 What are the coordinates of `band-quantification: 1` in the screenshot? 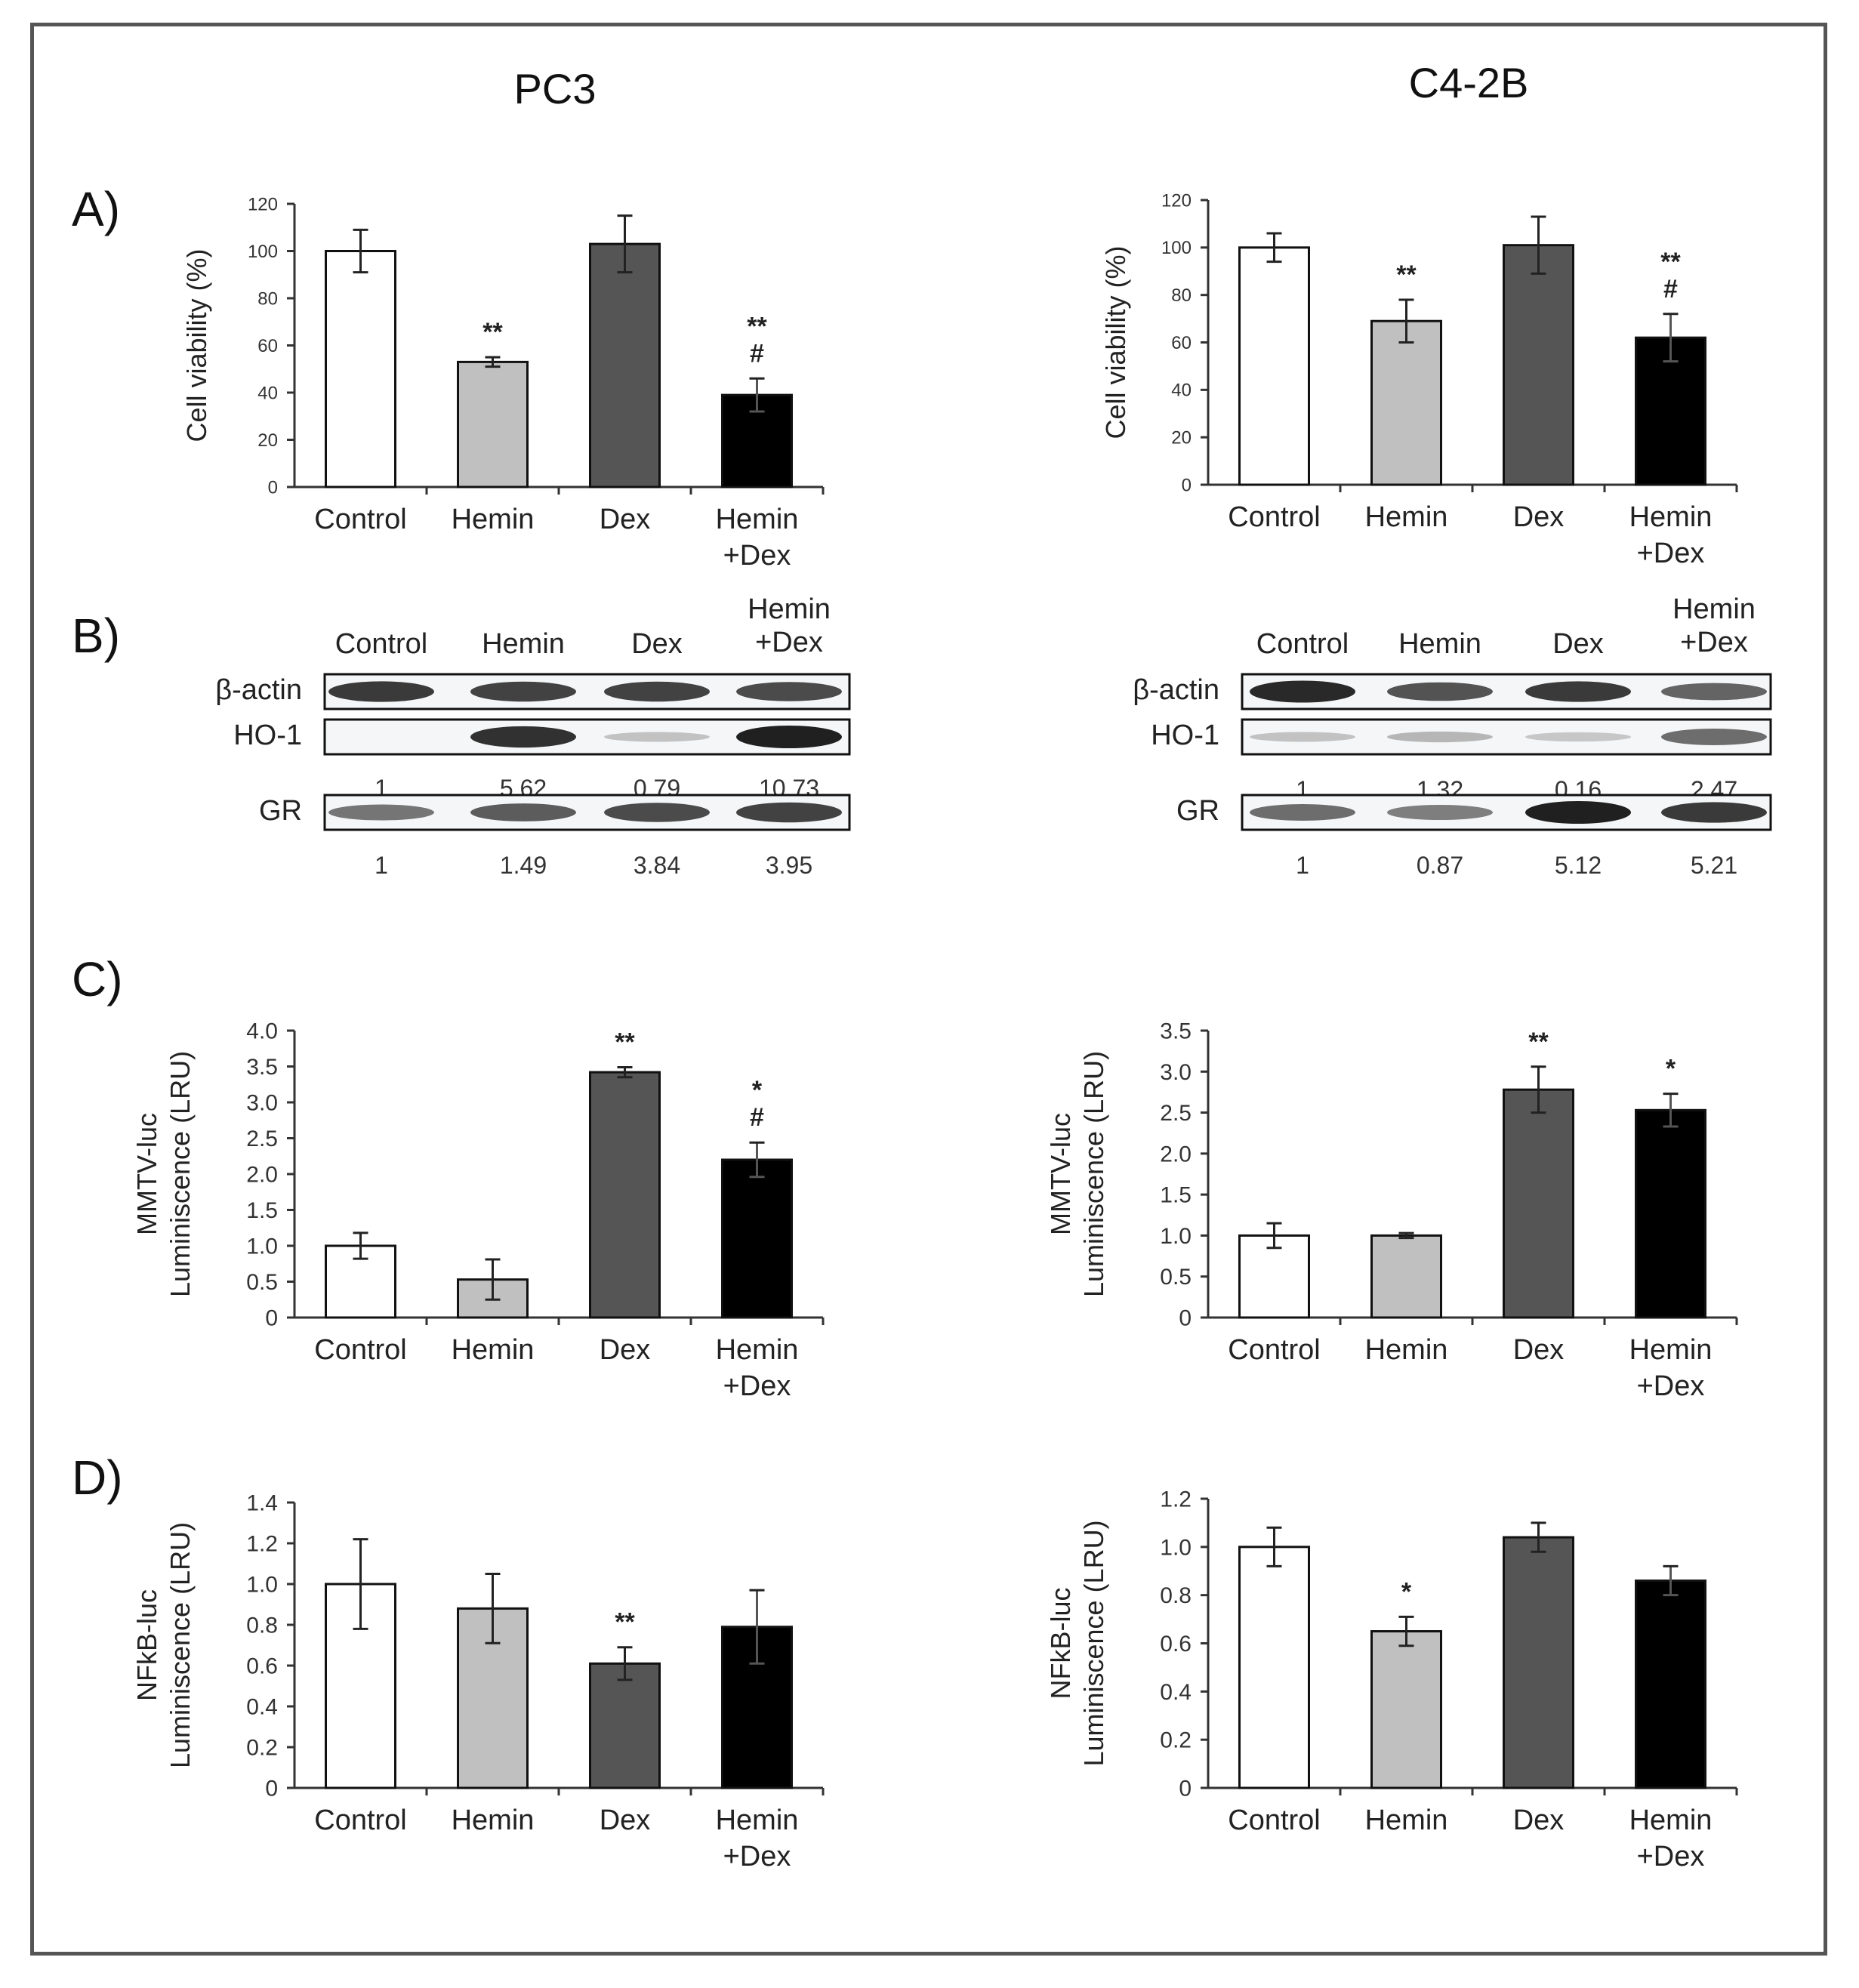 It's located at (1302, 865).